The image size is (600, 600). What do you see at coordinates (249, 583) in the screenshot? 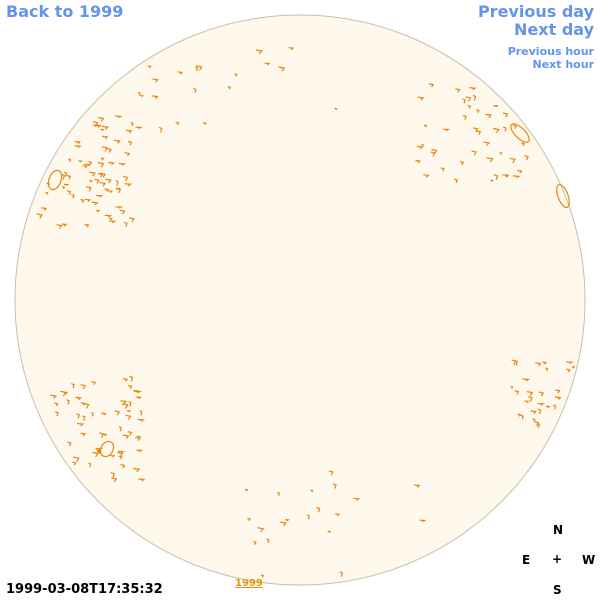
I see `year-link: 1999` at bounding box center [249, 583].